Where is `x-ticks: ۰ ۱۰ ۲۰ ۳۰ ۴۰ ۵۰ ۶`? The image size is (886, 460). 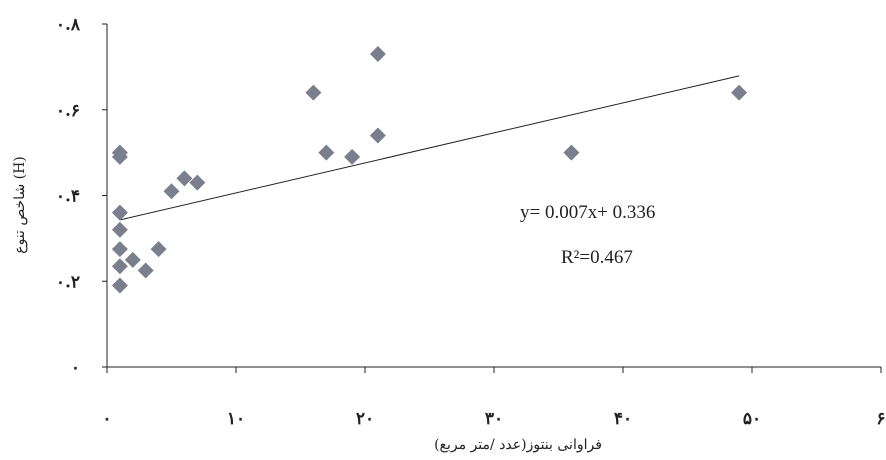
x-ticks: ۰ ۱۰ ۲۰ ۳۰ ۴۰ ۵۰ ۶ is located at coordinates (494, 398).